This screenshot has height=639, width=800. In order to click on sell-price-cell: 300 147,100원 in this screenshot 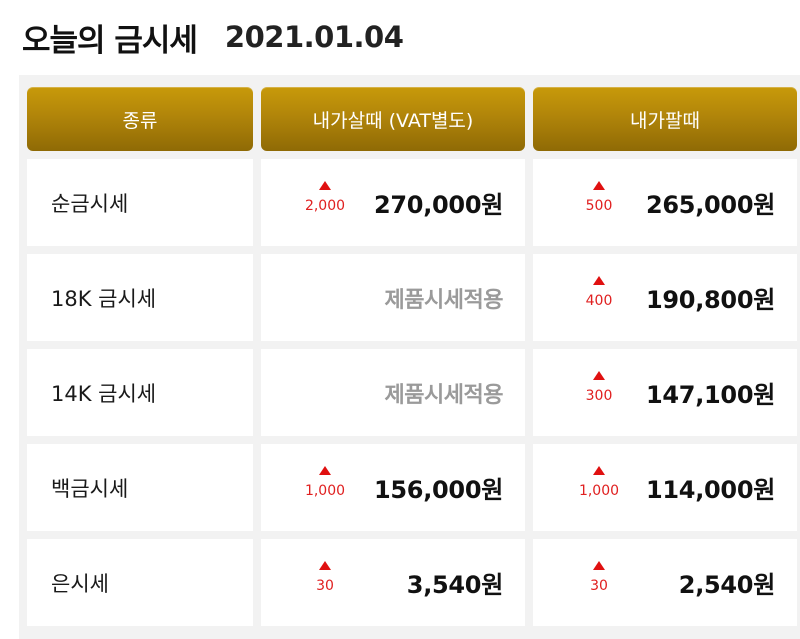, I will do `click(665, 392)`.